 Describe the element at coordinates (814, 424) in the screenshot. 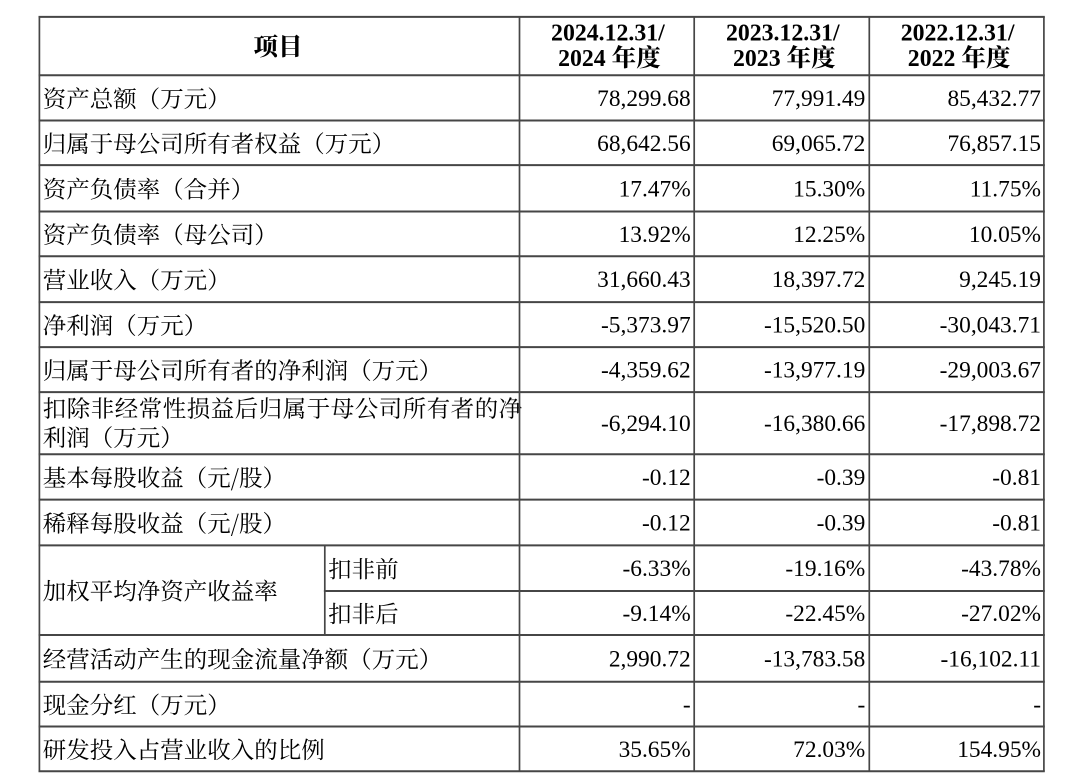

I see `svg-text: -16,380.66` at that location.